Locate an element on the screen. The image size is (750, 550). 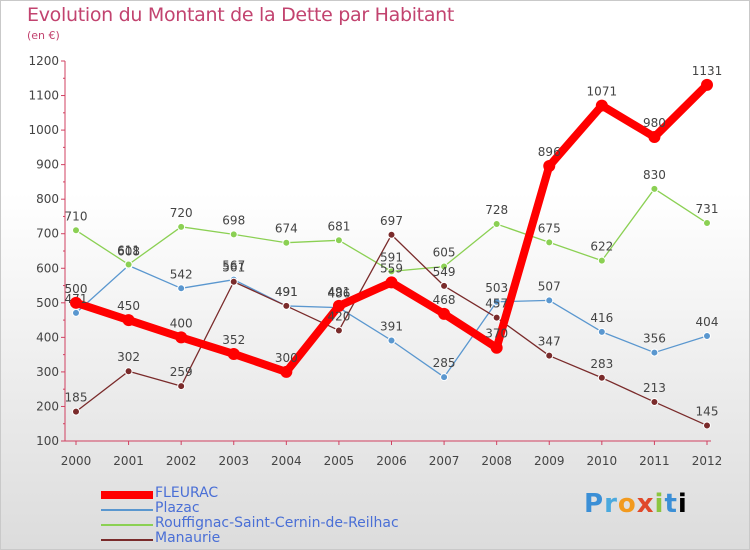
data-label-plazac: 416 is located at coordinates (601, 318).